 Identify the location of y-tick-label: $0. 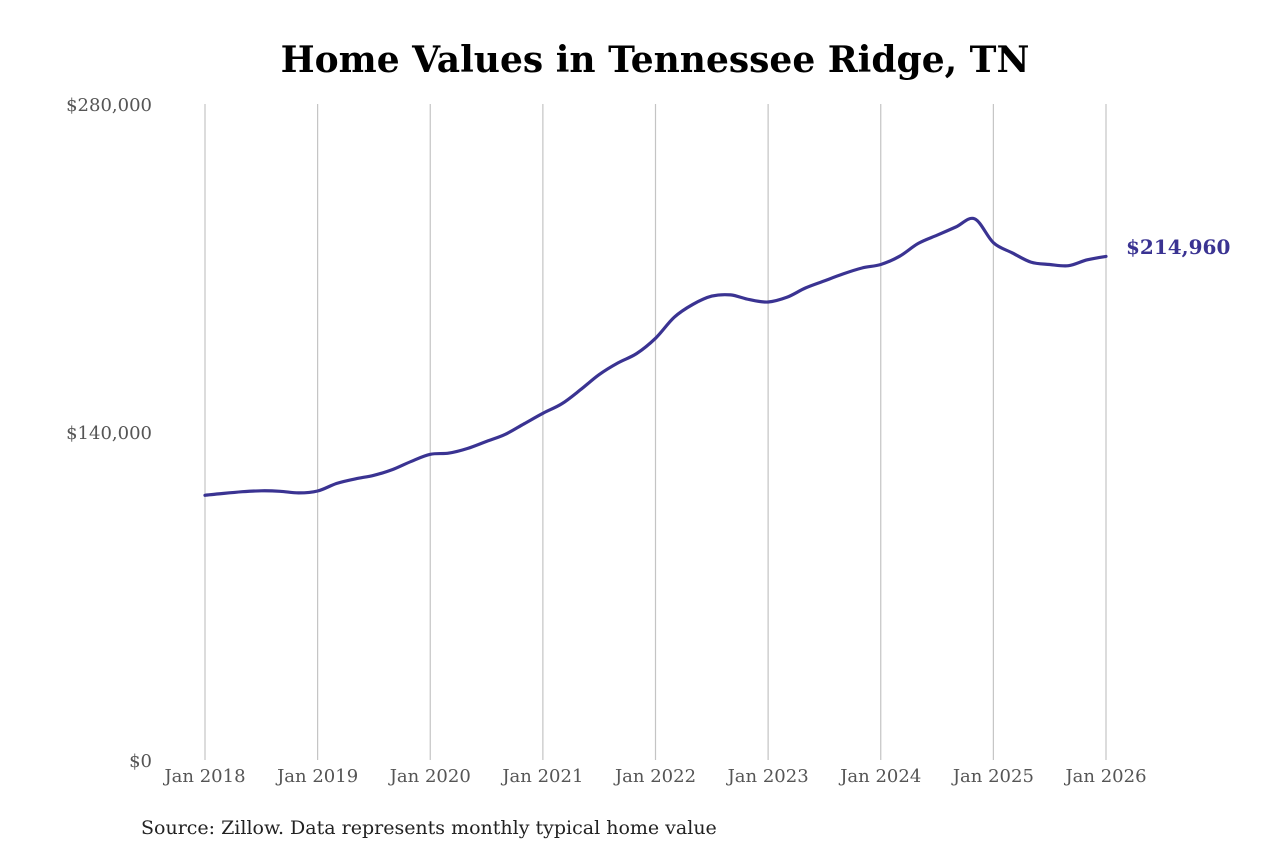
(140, 761).